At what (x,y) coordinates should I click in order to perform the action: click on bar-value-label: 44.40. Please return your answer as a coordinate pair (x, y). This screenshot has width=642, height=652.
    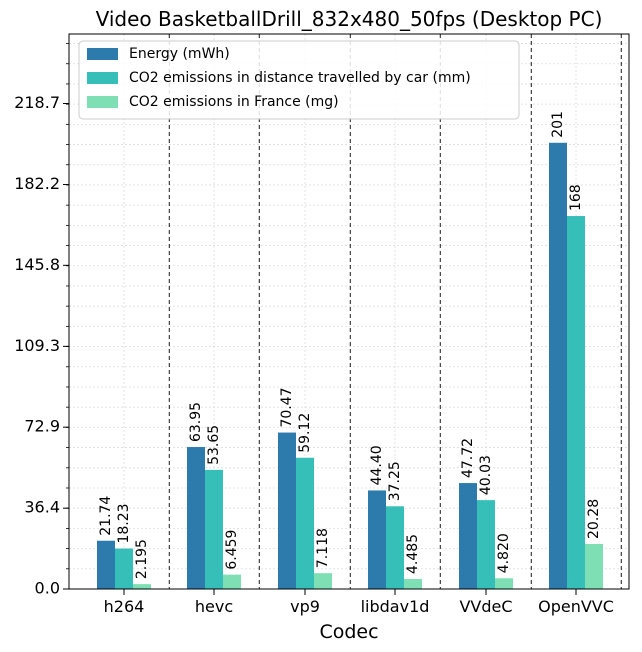
    Looking at the image, I should click on (377, 465).